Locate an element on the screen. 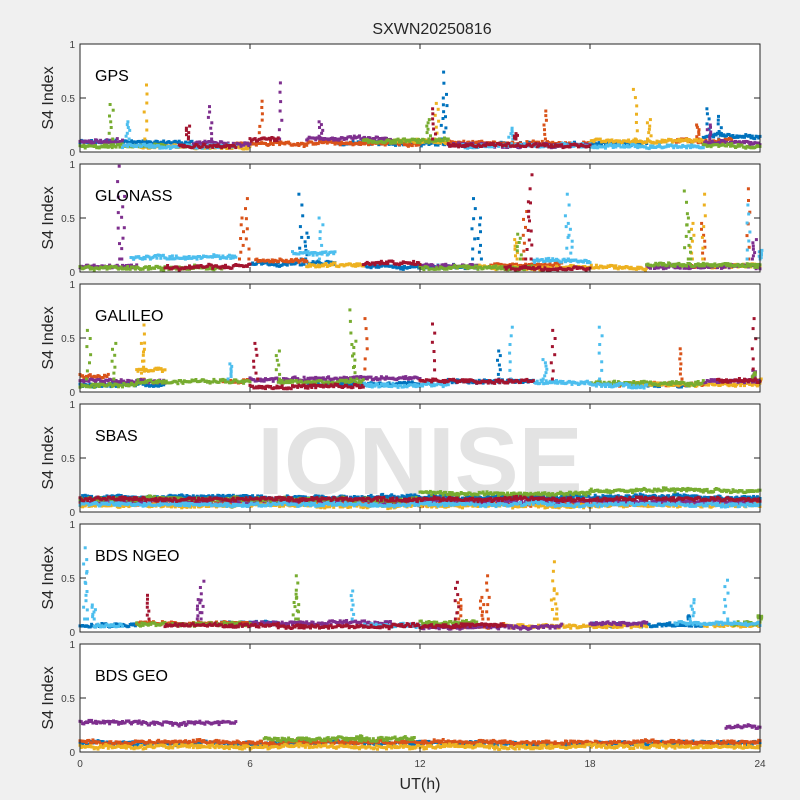 The image size is (800, 800). plot-area is located at coordinates (420, 98).